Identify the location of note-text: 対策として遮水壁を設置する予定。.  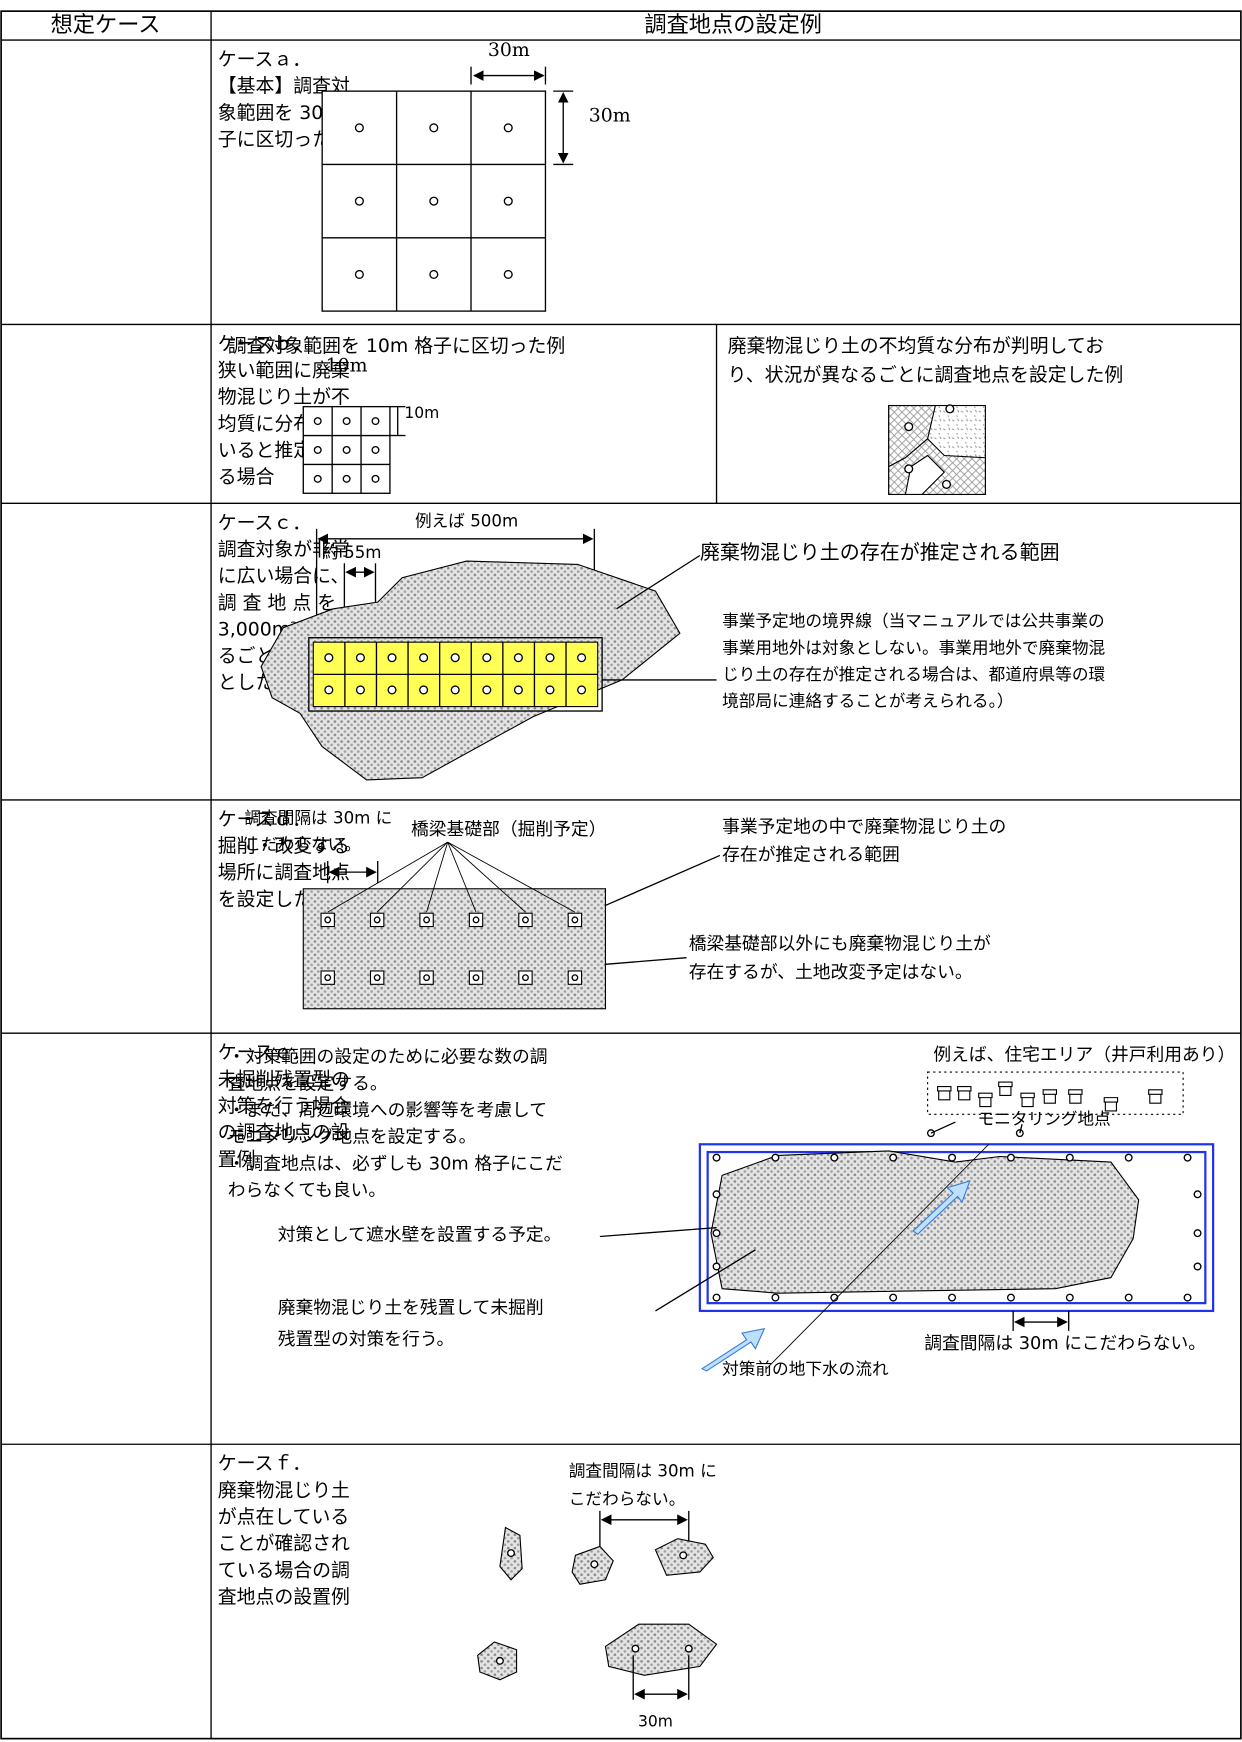
(420, 1234).